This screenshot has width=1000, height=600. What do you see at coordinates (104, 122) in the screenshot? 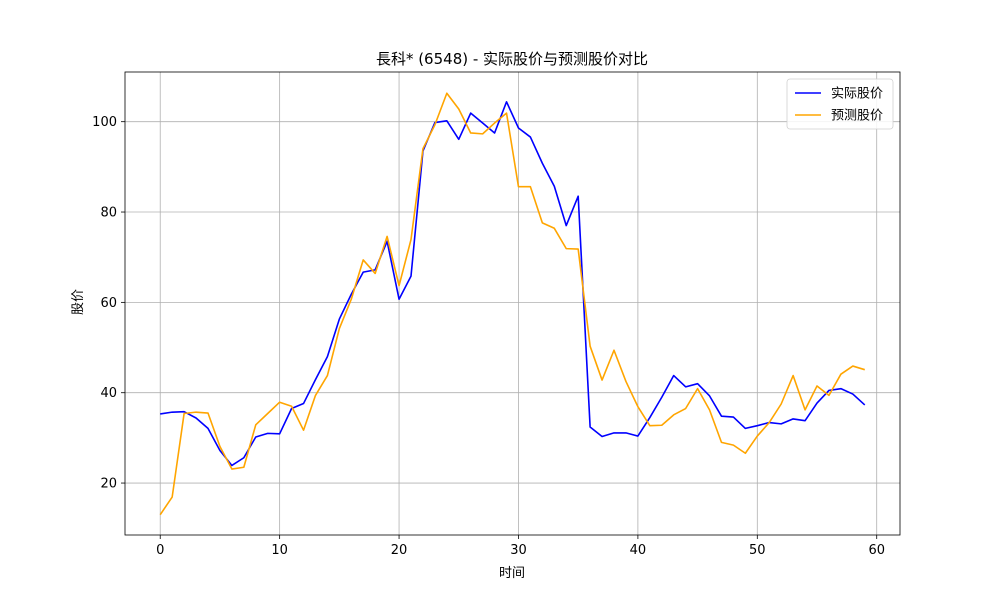
I see `y-tick-label: 100` at bounding box center [104, 122].